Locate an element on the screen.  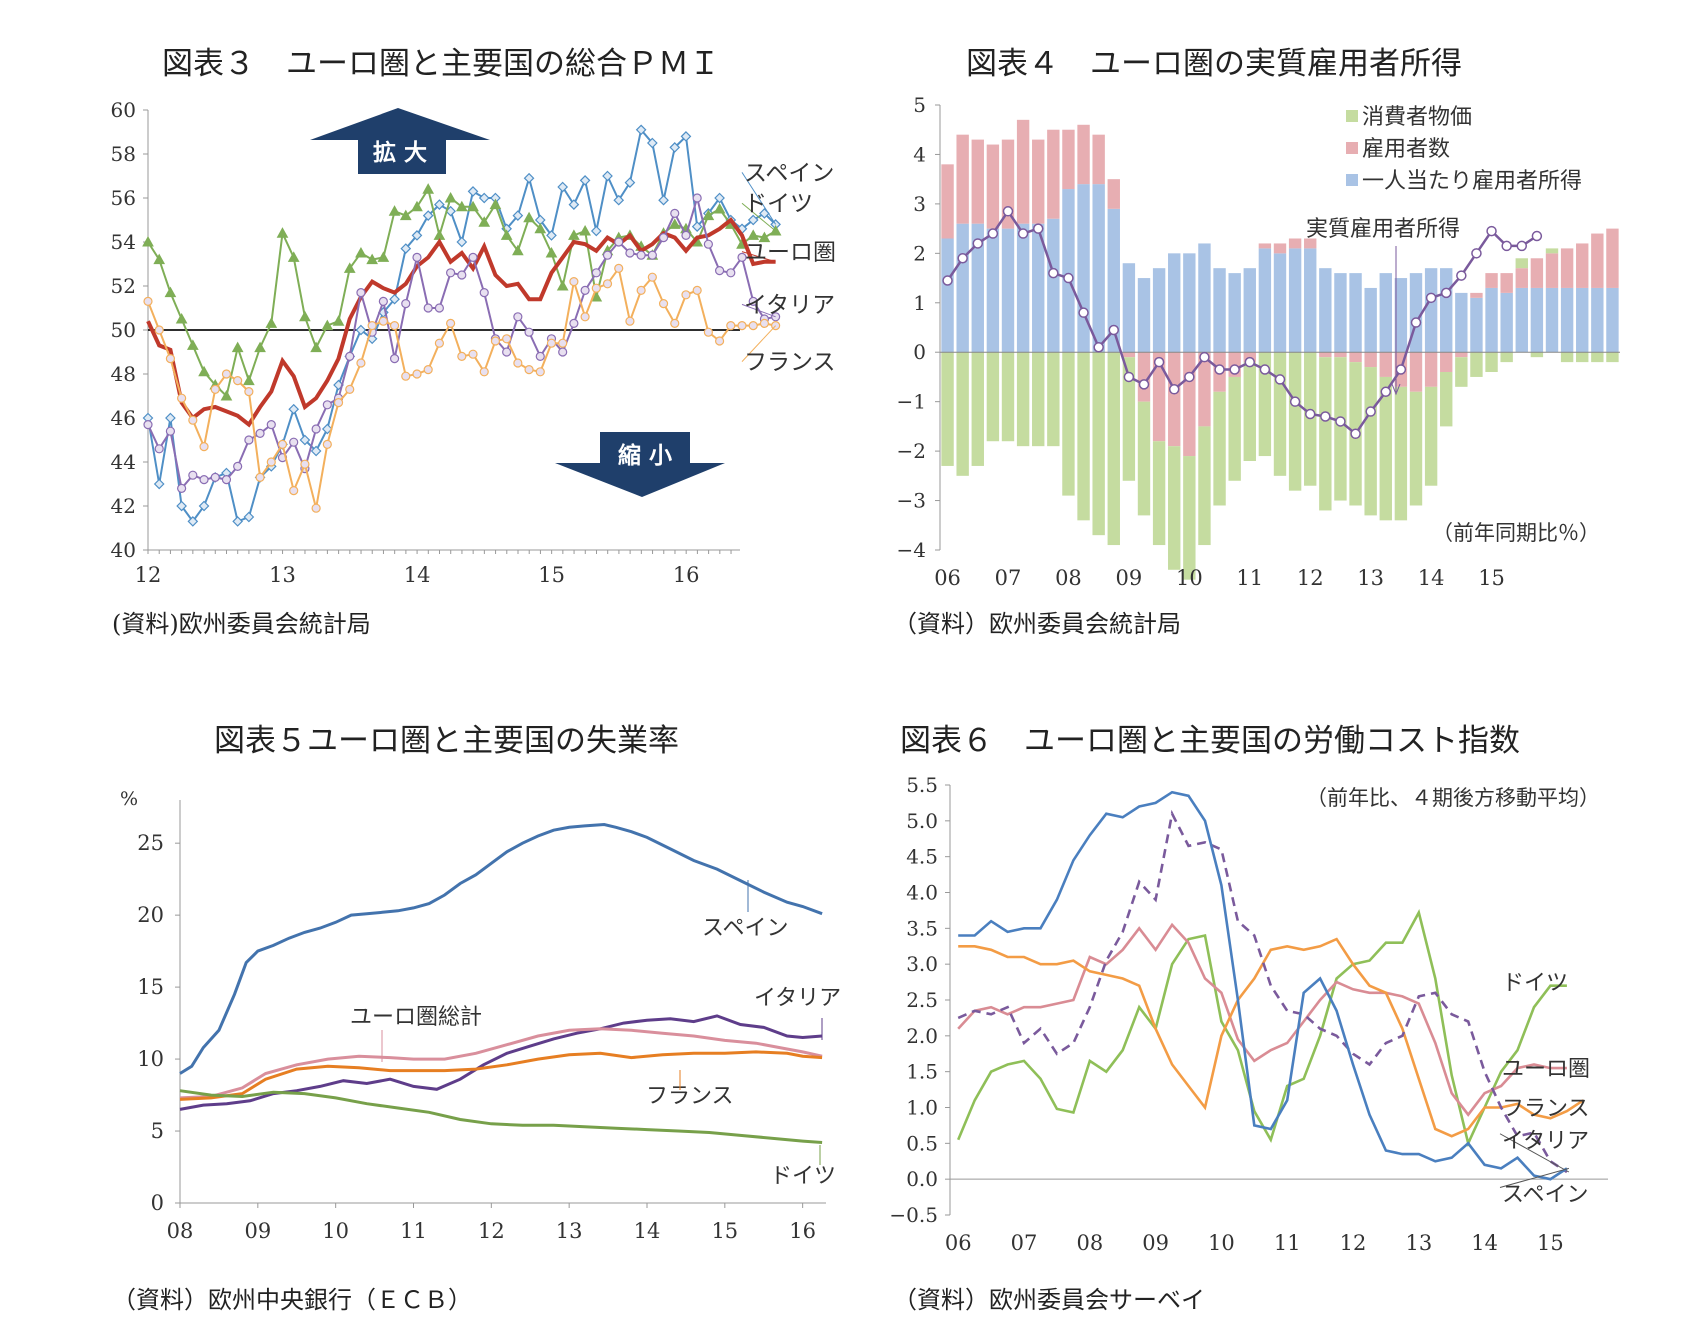
chart6-x-tick-label: 10 is located at coordinates (1221, 1243).